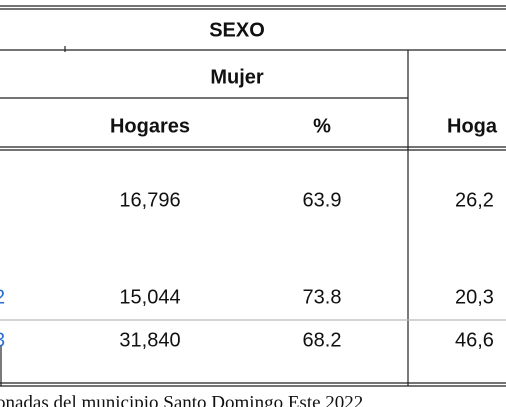 The height and width of the screenshot is (407, 506). Describe the element at coordinates (322, 340) in the screenshot. I see `cell: 68.2` at that location.